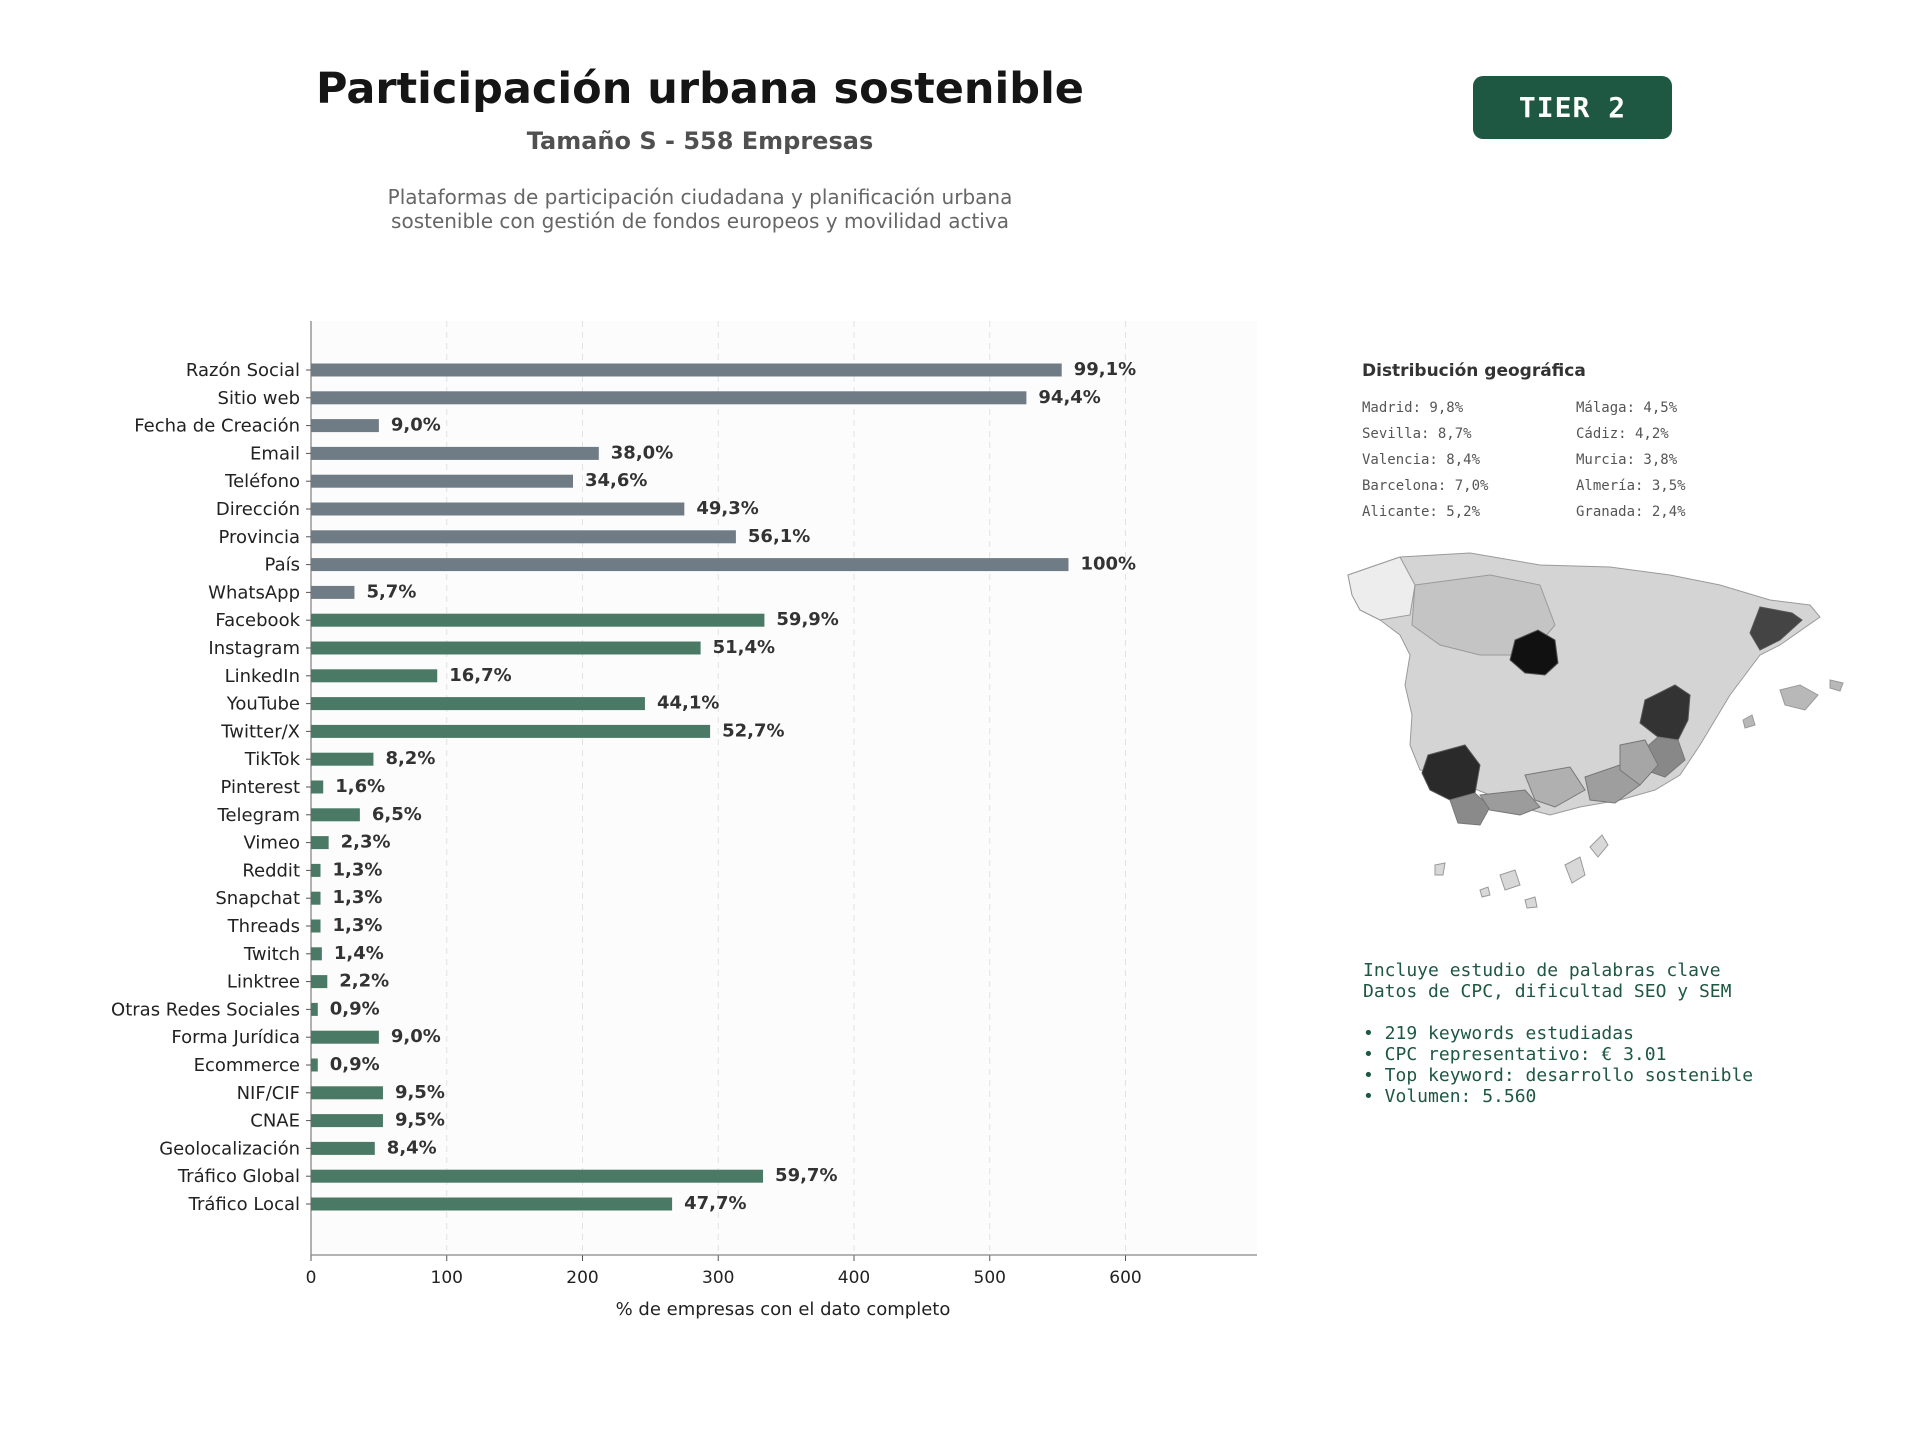 This screenshot has height=1440, width=1920. What do you see at coordinates (480, 675) in the screenshot?
I see `bar-value-label: 16,7%` at bounding box center [480, 675].